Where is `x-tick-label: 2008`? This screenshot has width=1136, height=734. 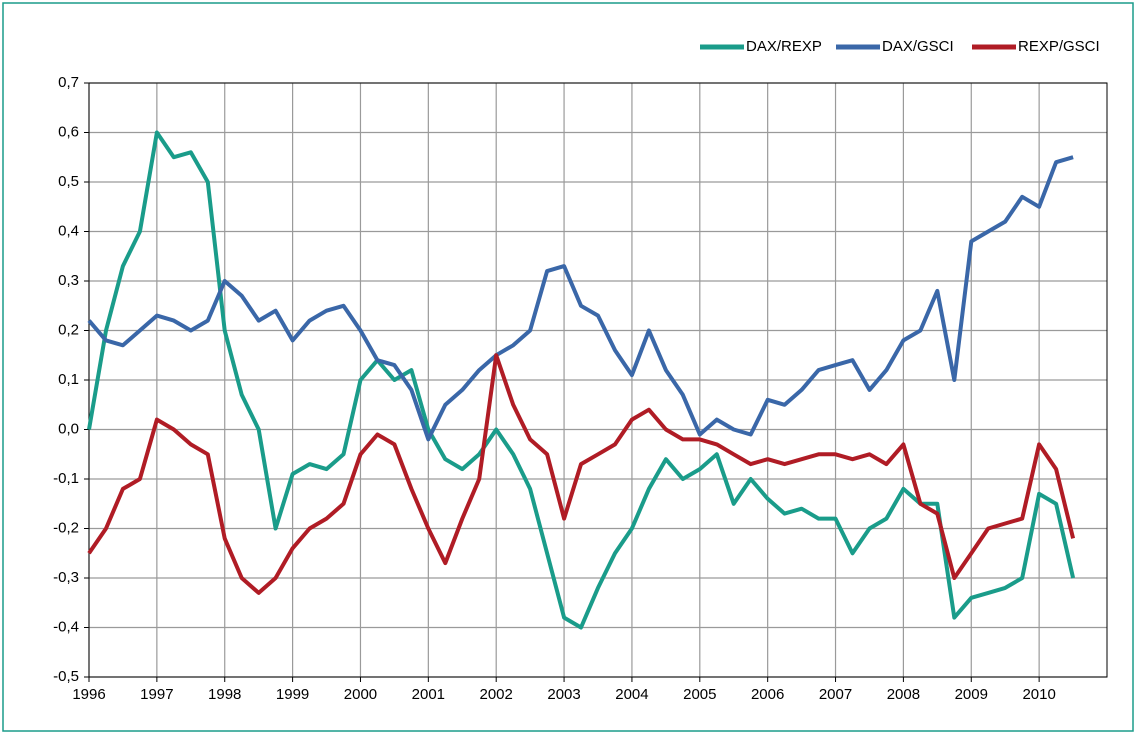
x-tick-label: 2008 is located at coordinates (903, 694).